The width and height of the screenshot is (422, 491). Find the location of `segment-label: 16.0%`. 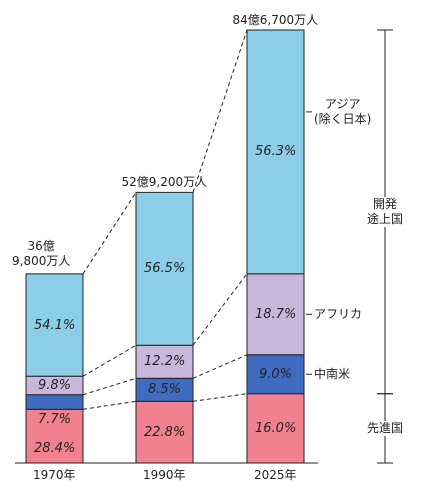

segment-label: 16.0% is located at coordinates (276, 428).